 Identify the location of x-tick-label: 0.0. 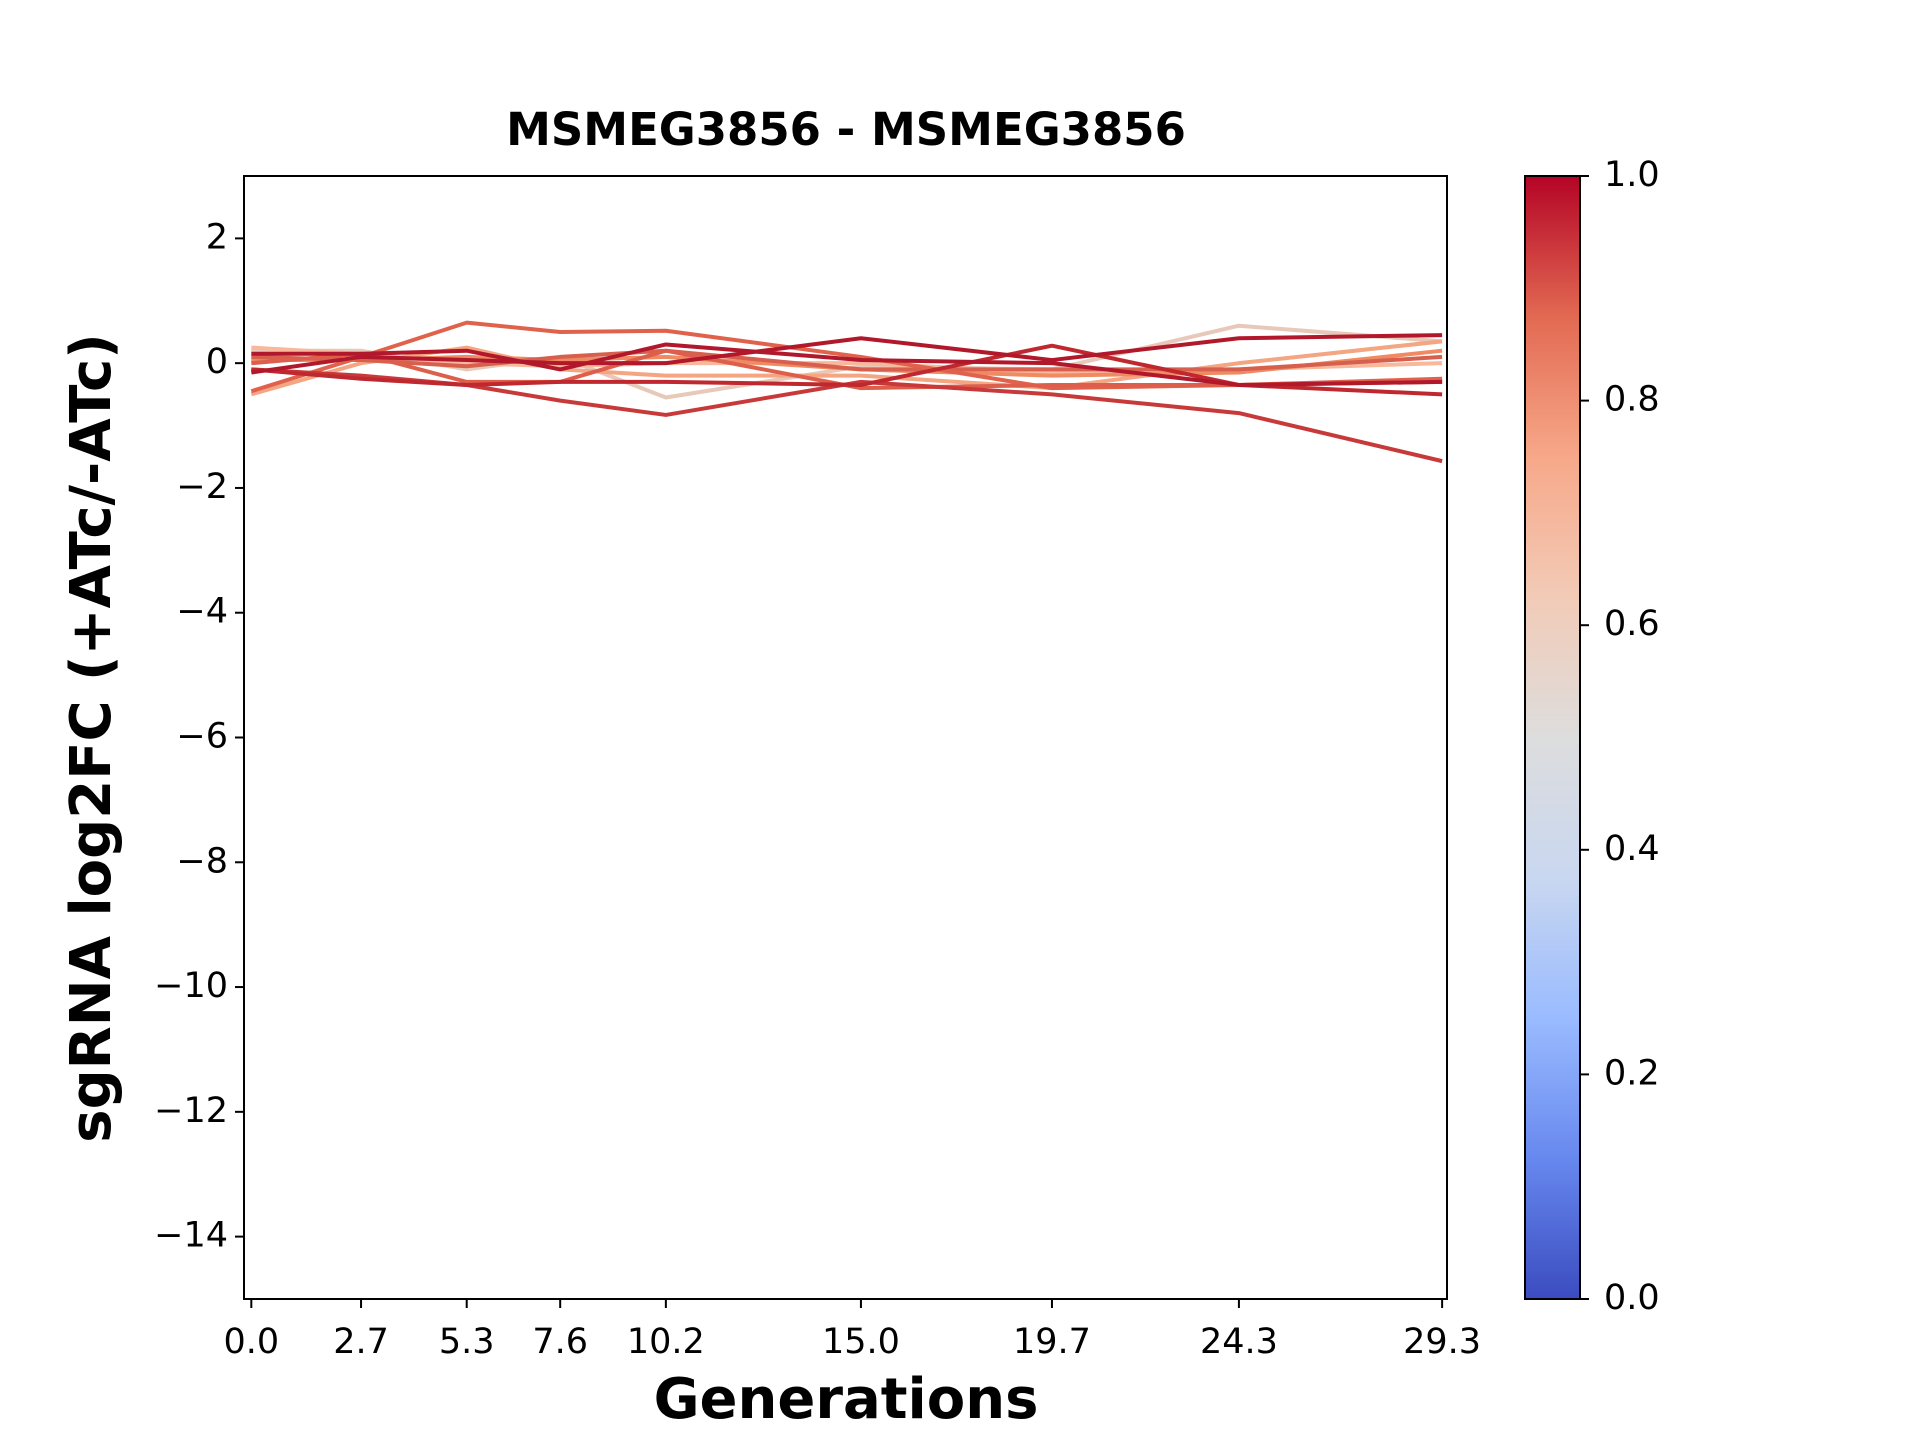
(251, 1342).